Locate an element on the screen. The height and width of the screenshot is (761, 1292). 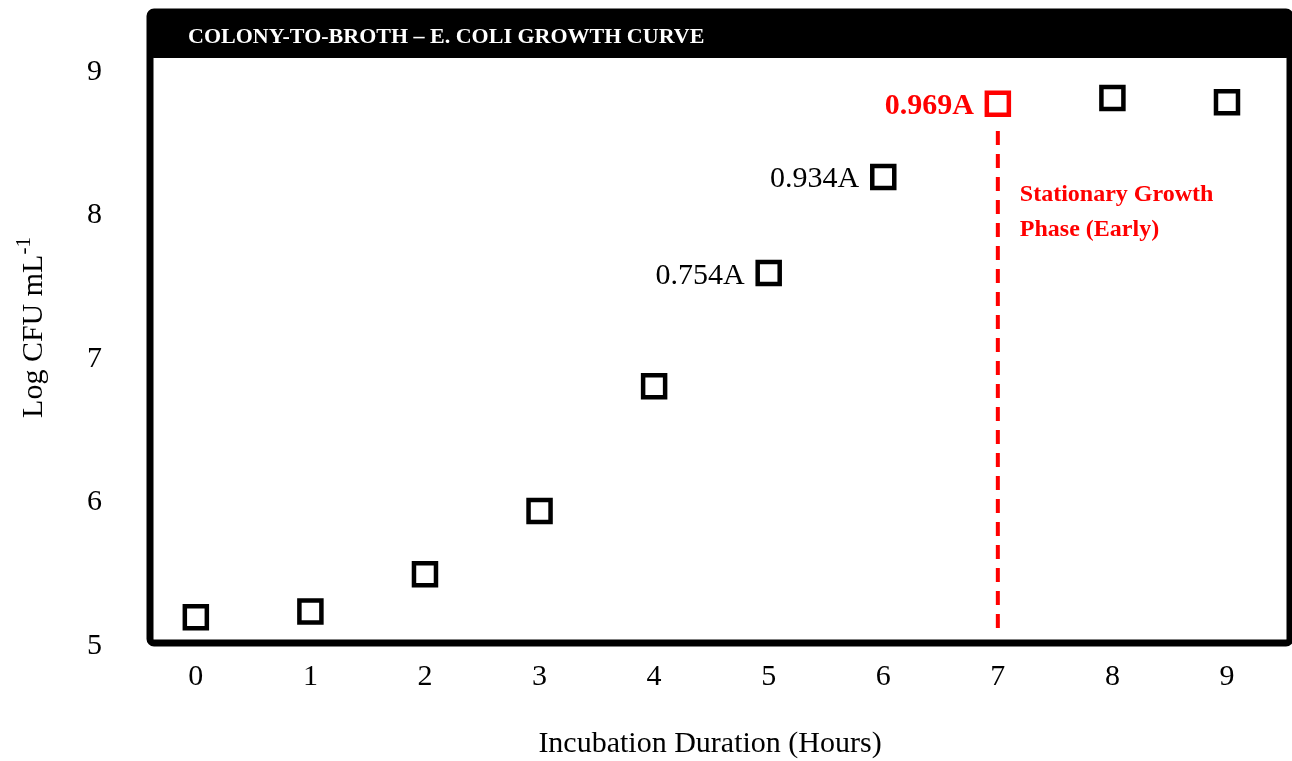
x-tick-label: 1 is located at coordinates (310, 674).